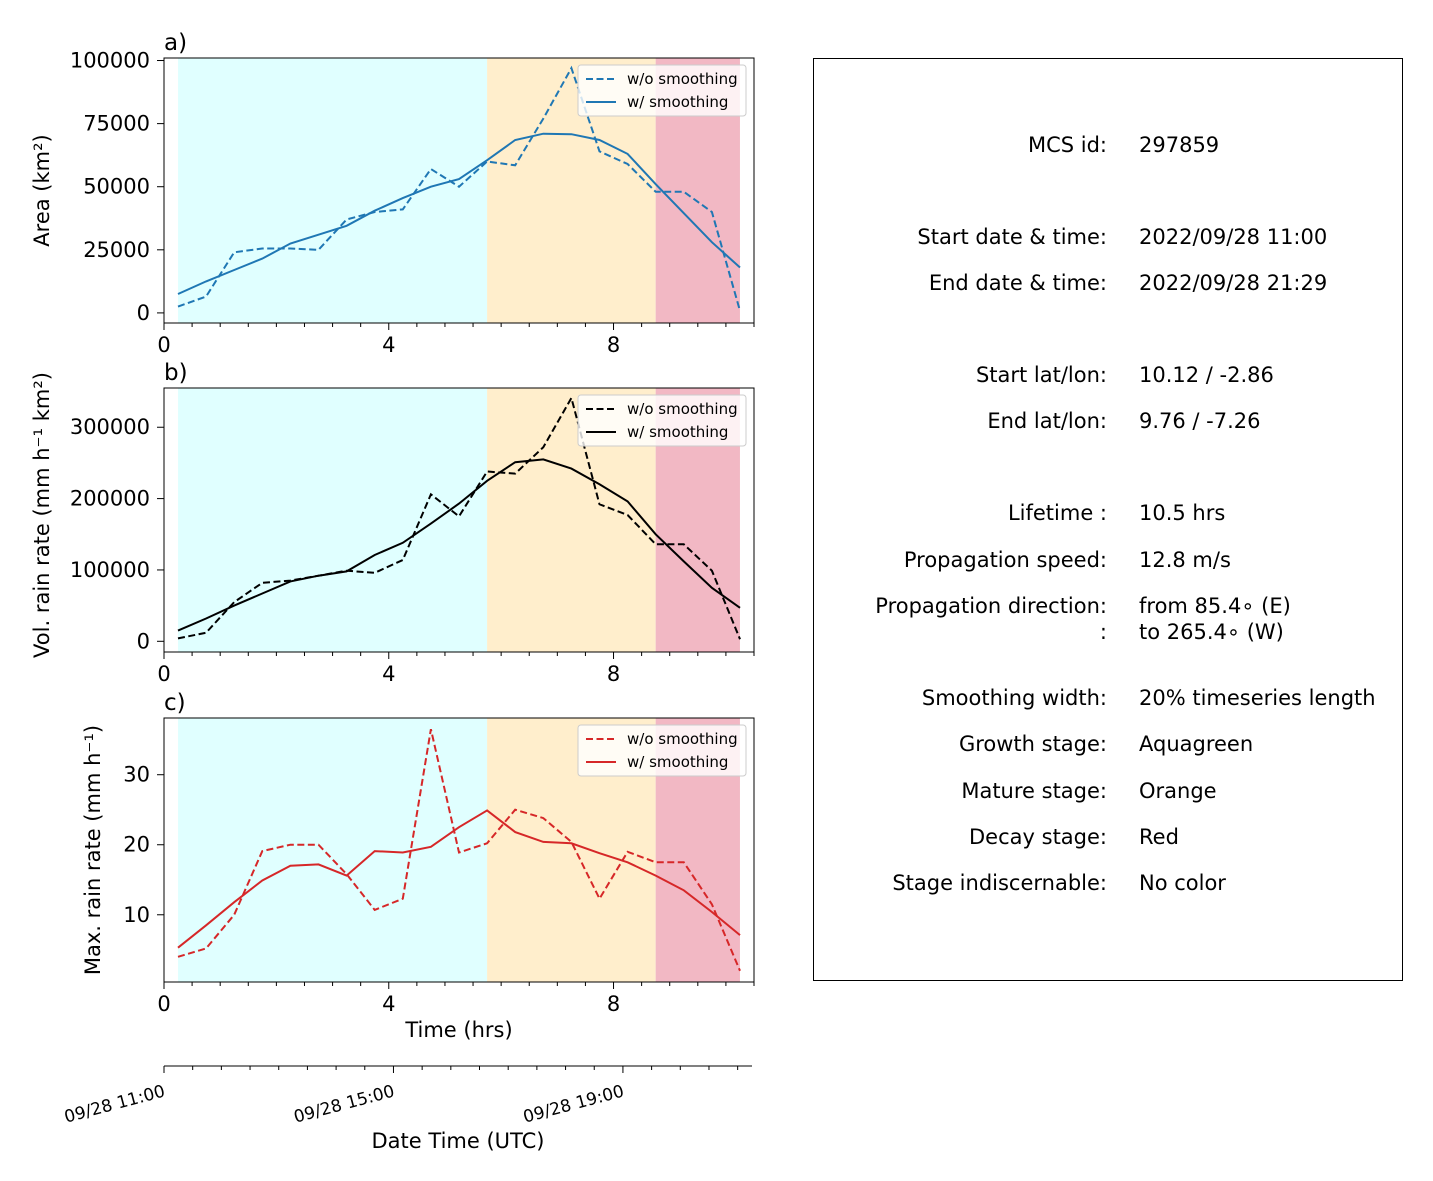 Image resolution: width=1433 pixels, height=1181 pixels. What do you see at coordinates (1108, 837) in the screenshot?
I see `info-row: Decay stage: Red` at bounding box center [1108, 837].